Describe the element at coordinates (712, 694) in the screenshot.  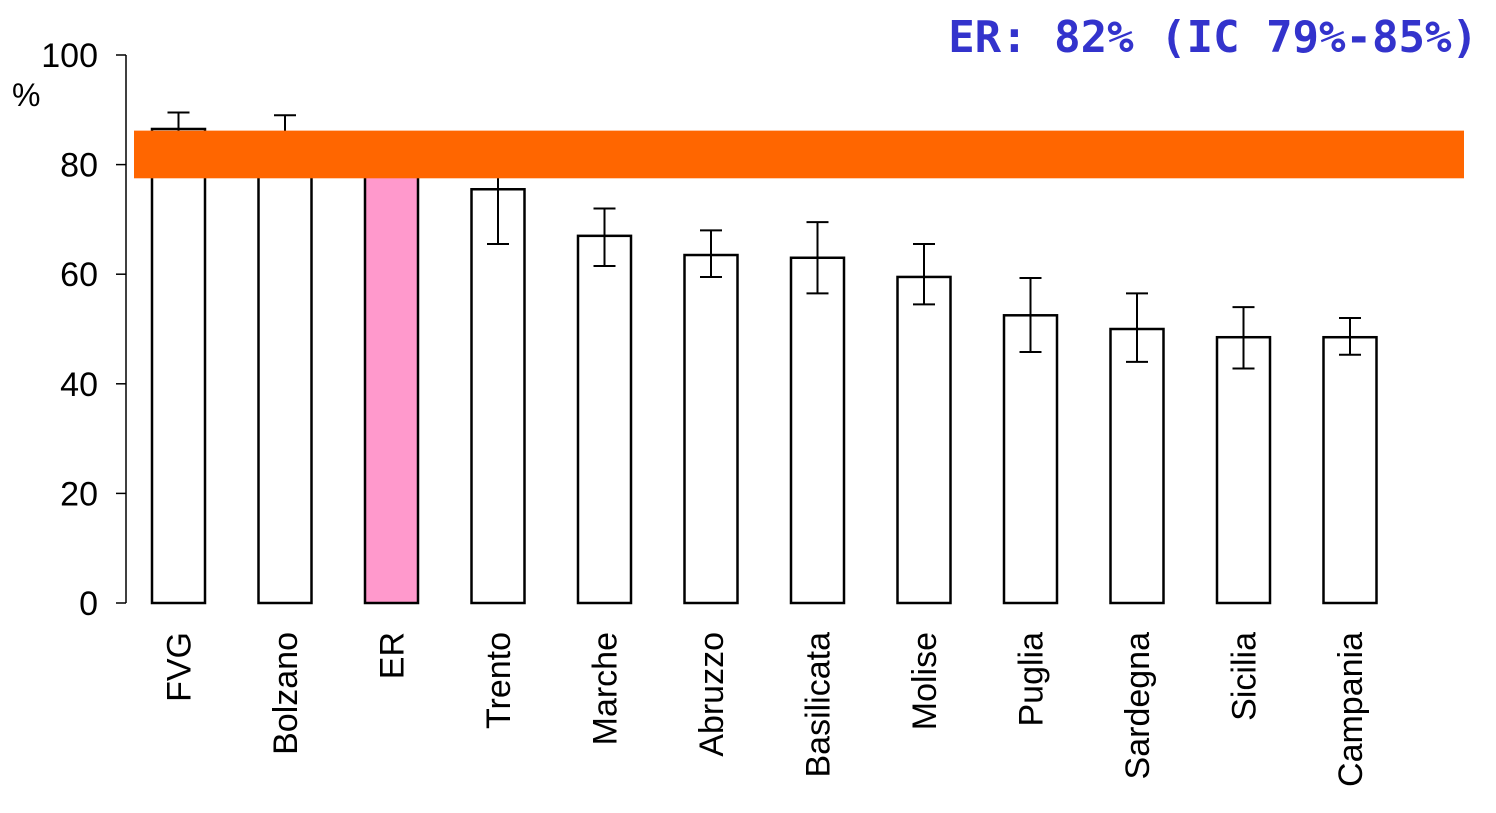
I see `x-tick-label: Abruzzo` at that location.